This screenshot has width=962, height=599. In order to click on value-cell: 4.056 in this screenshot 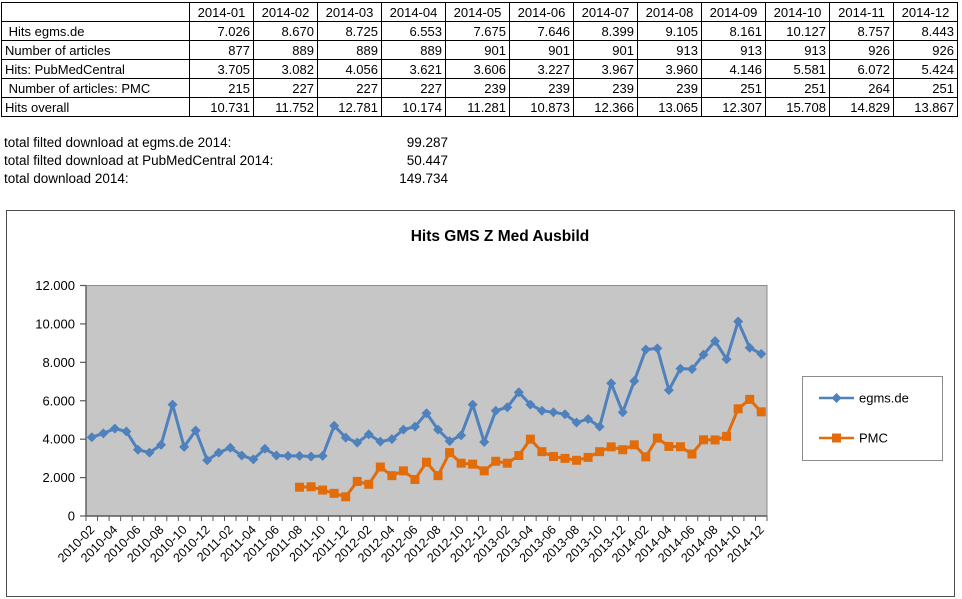, I will do `click(349, 69)`.